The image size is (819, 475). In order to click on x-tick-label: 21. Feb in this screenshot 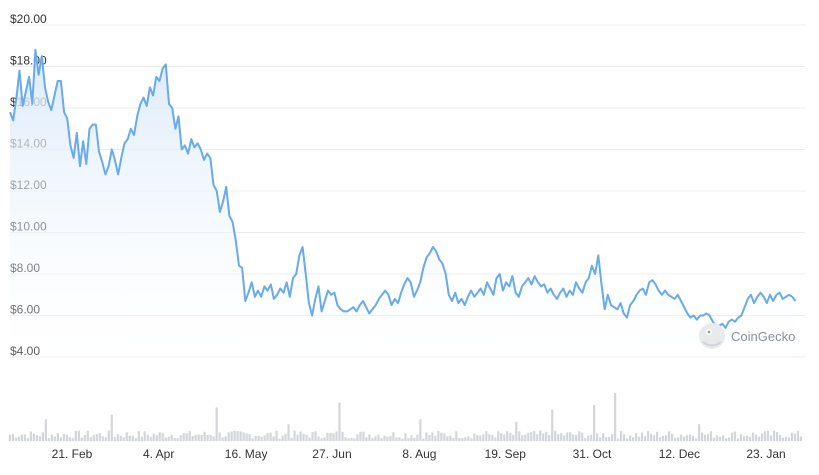, I will do `click(72, 454)`.